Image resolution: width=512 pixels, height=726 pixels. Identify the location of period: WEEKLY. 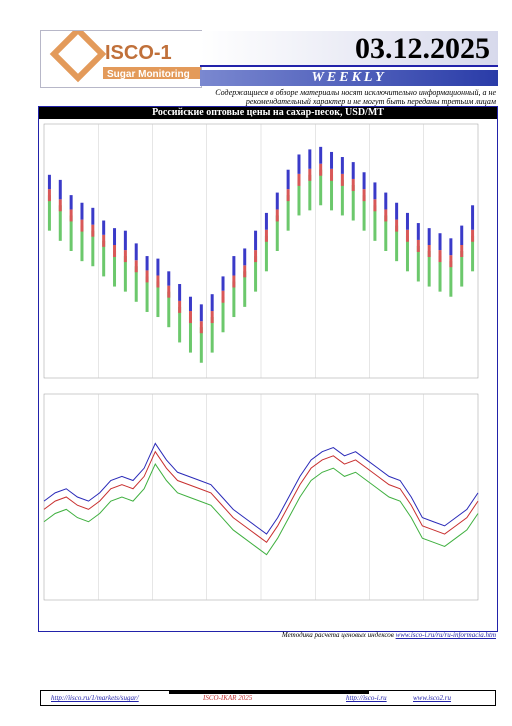
(349, 78).